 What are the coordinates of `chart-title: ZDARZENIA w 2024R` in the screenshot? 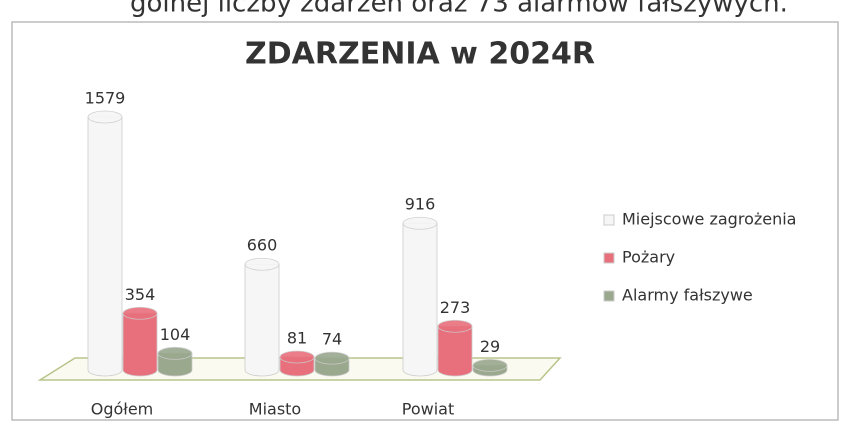 It's located at (420, 54).